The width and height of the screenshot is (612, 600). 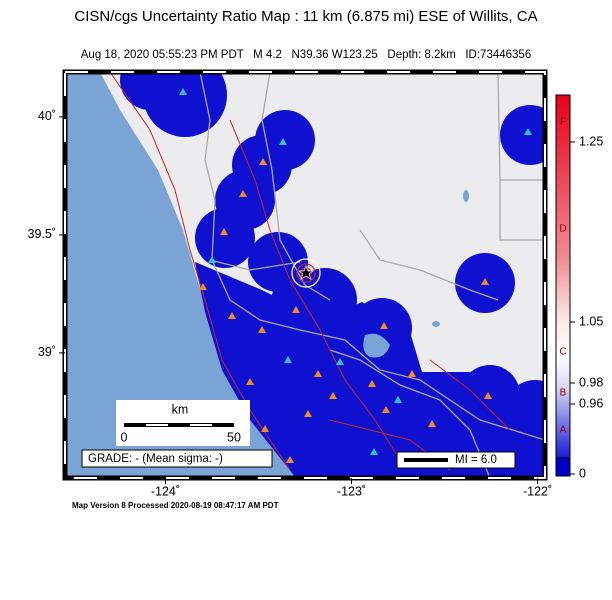 What do you see at coordinates (234, 437) in the screenshot?
I see `scale-label: 50` at bounding box center [234, 437].